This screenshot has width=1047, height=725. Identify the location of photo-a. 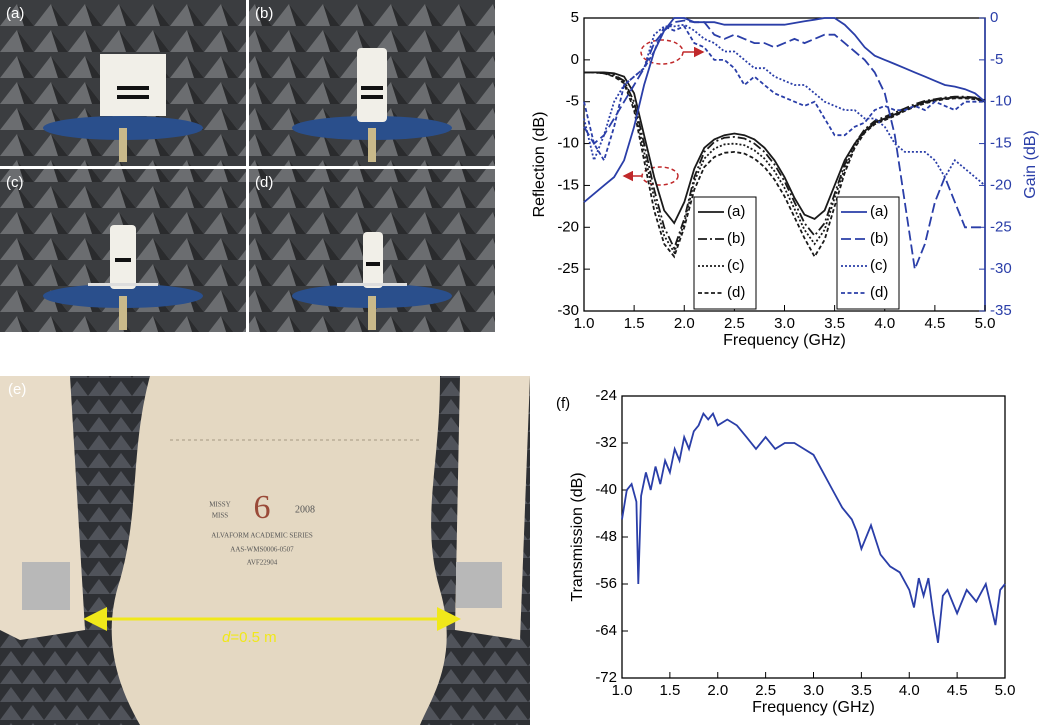
(123, 83).